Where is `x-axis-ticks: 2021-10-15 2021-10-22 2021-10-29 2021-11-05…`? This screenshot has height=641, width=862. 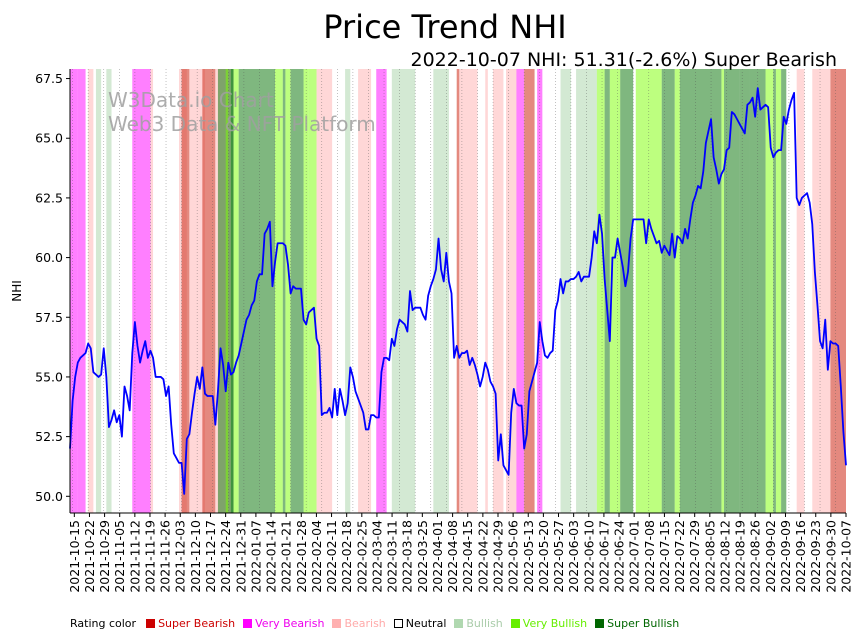
x-axis-ticks: 2021-10-15 2021-10-22 2021-10-29 2021-11-05… is located at coordinates (460, 553).